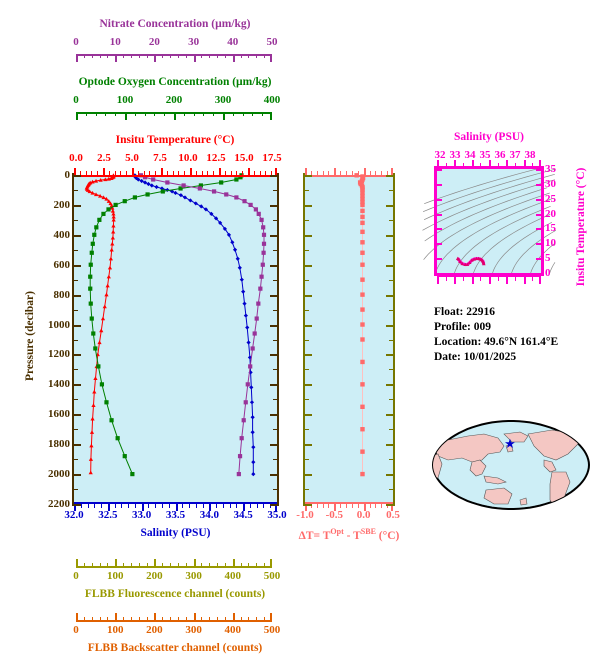 The image size is (609, 663). Describe the element at coordinates (305, 515) in the screenshot. I see `tick-label: -1.0` at that location.